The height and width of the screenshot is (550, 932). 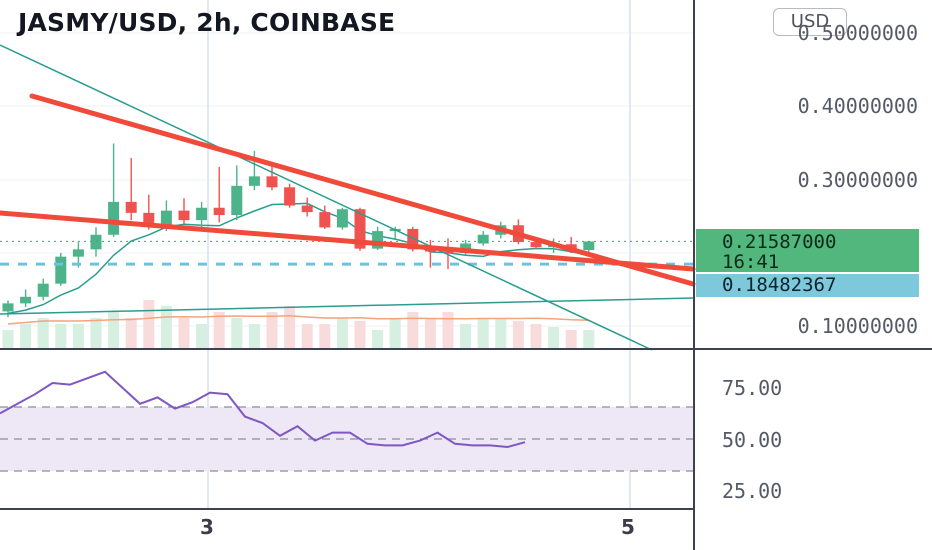 What do you see at coordinates (857, 180) in the screenshot?
I see `price-tick-label: 0.30000000` at bounding box center [857, 180].